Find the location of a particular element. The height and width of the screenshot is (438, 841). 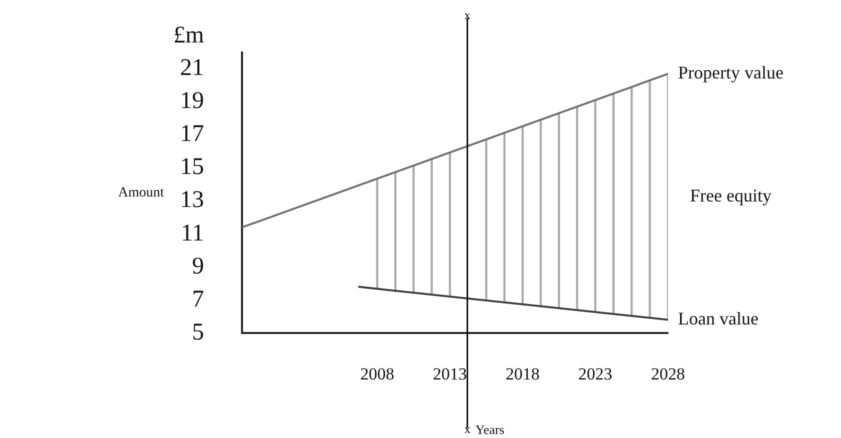

y-tick-label: 15 is located at coordinates (192, 167).